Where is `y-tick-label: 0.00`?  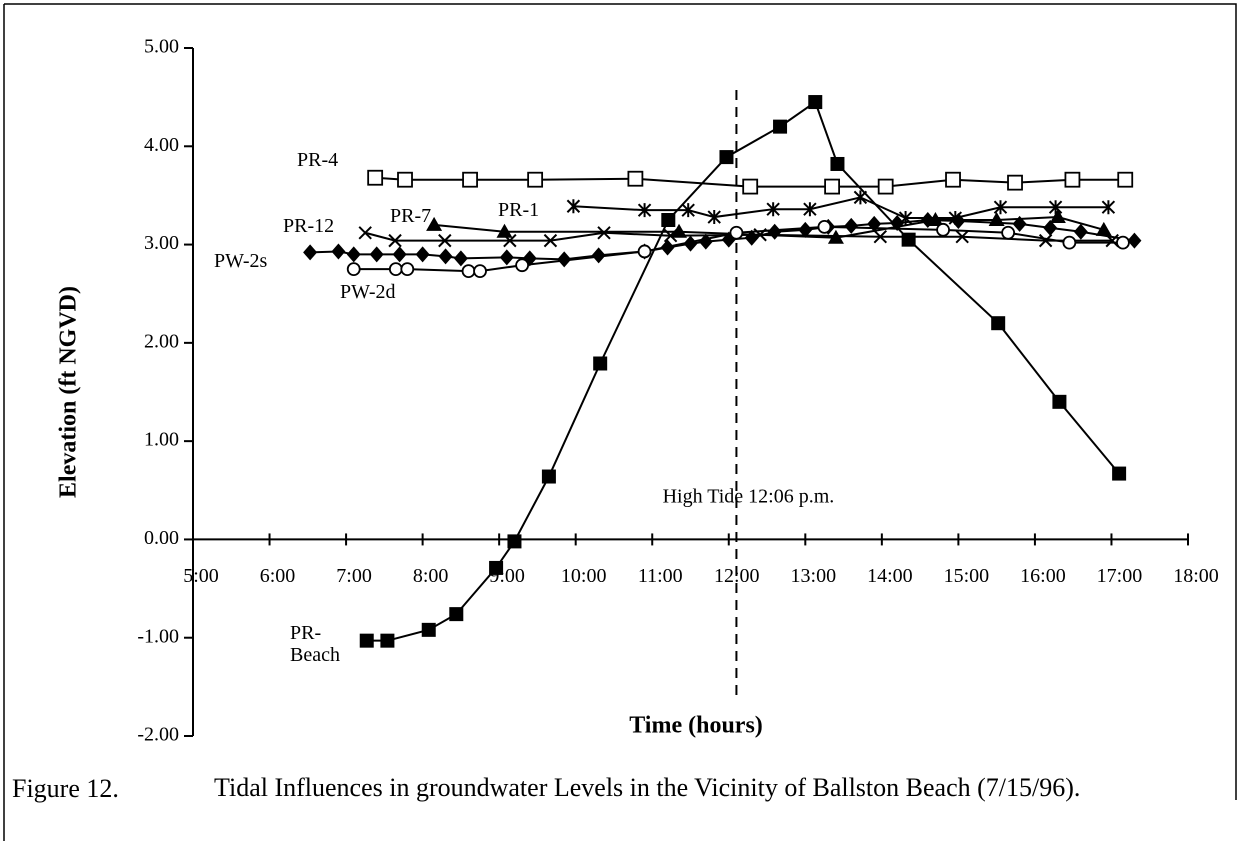
y-tick-label: 0.00 is located at coordinates (161, 538).